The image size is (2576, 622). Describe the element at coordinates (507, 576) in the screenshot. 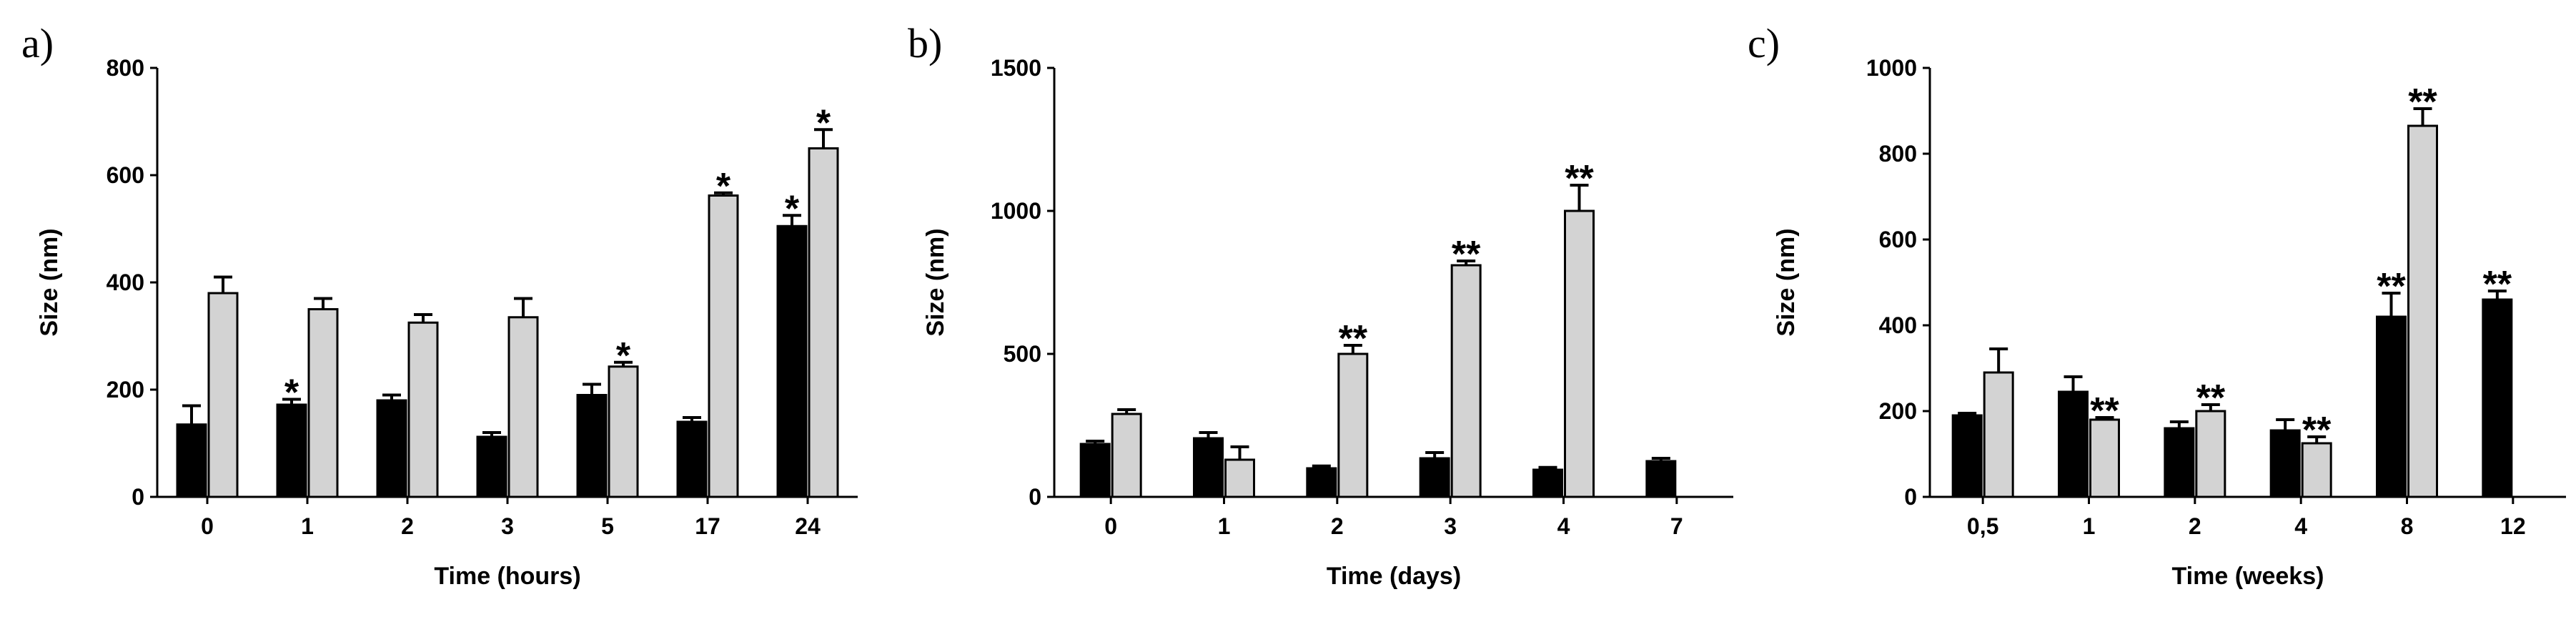

I see `x-axis-title: Time (hours)` at that location.